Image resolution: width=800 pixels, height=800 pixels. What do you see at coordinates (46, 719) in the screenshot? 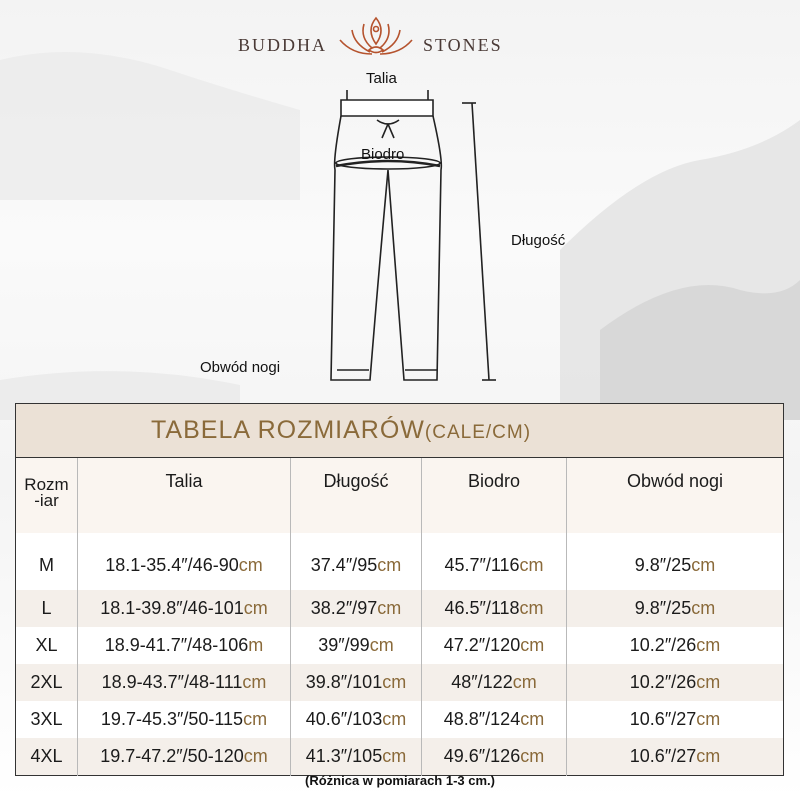
I see `cell-size: 3XL` at bounding box center [46, 719].